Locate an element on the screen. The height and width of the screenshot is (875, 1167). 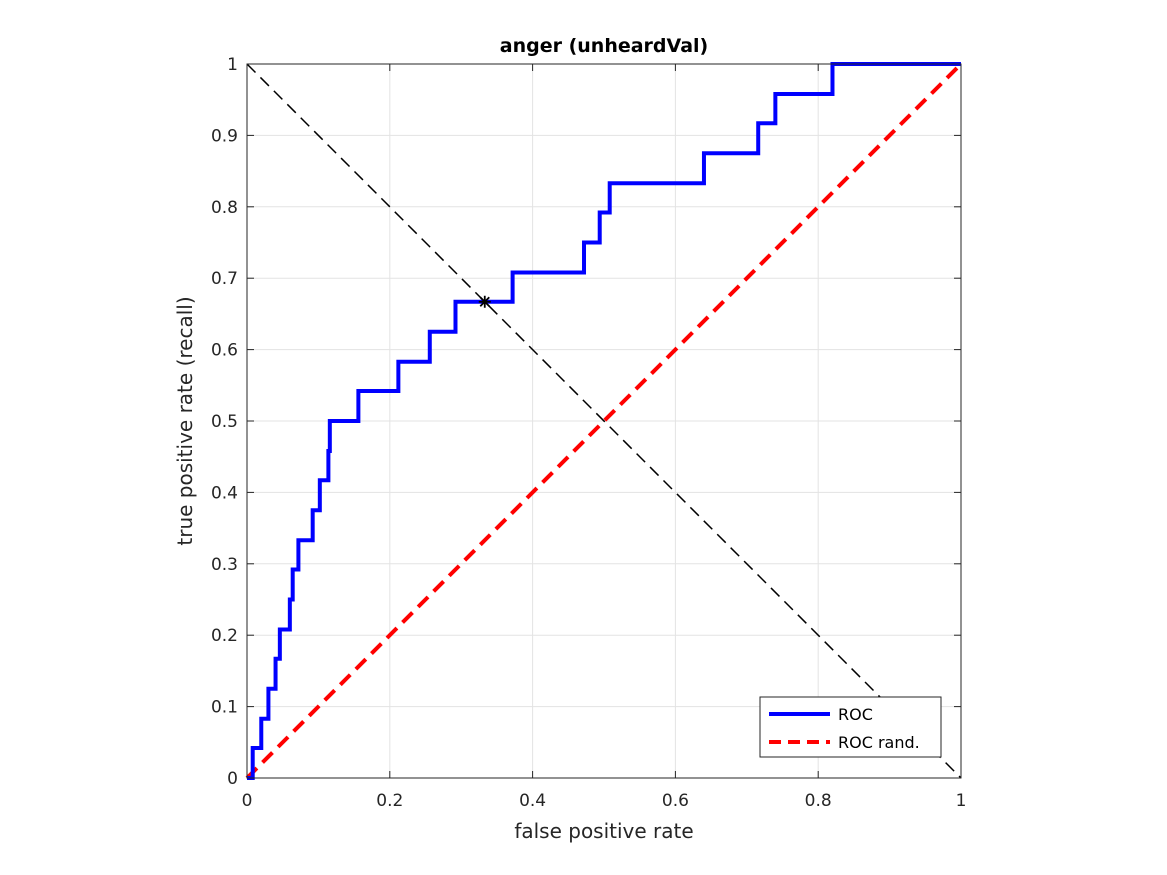
y-tick-label: 0.1 is located at coordinates (224, 708).